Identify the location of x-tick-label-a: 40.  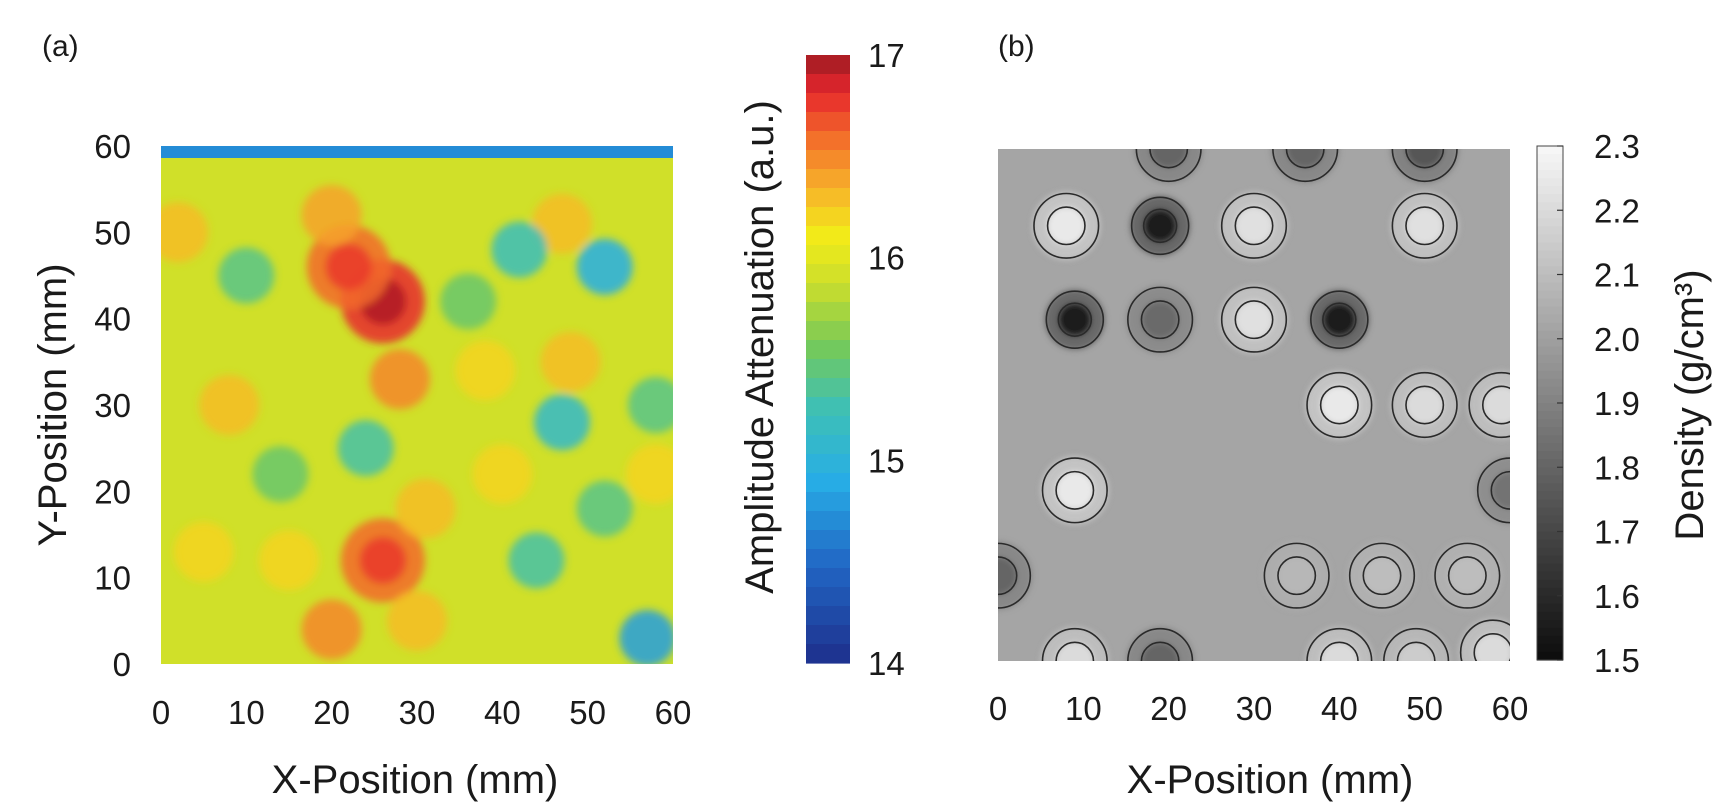
(502, 712).